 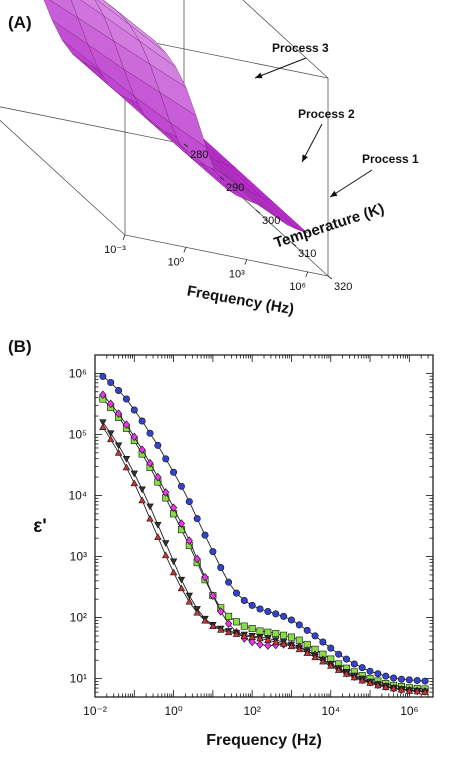 What do you see at coordinates (78, 373) in the screenshot?
I see `y-tick-label: 10⁶` at bounding box center [78, 373].